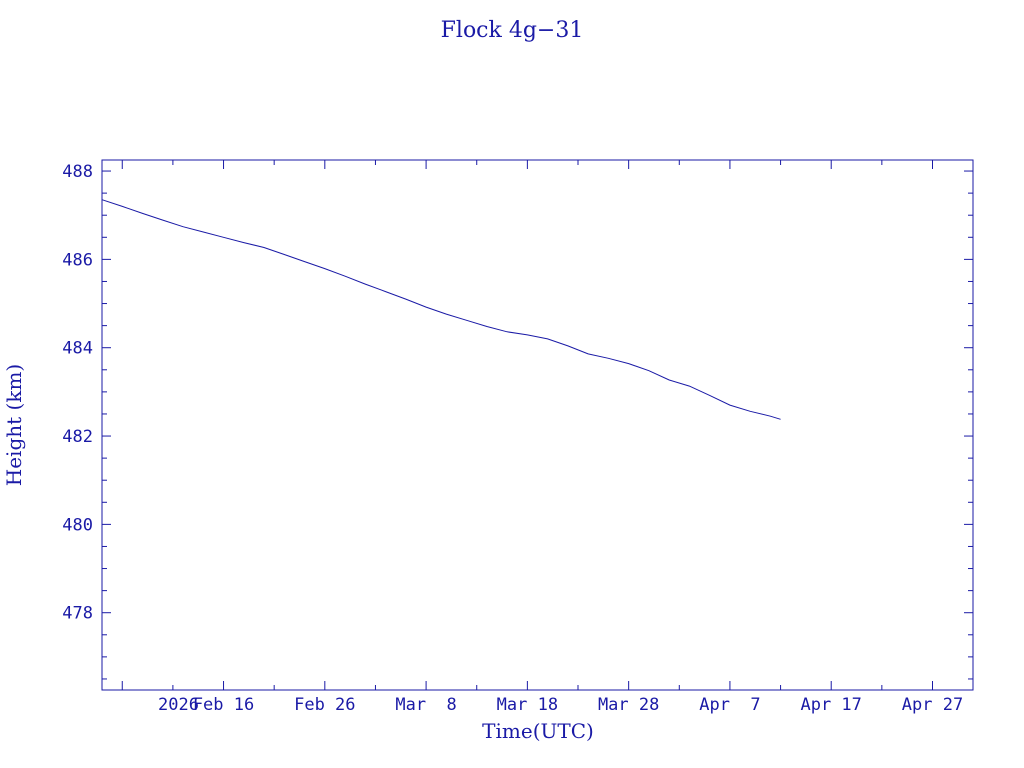 The width and height of the screenshot is (1024, 768). Describe the element at coordinates (77, 437) in the screenshot. I see `y-tick-label: 482` at that location.